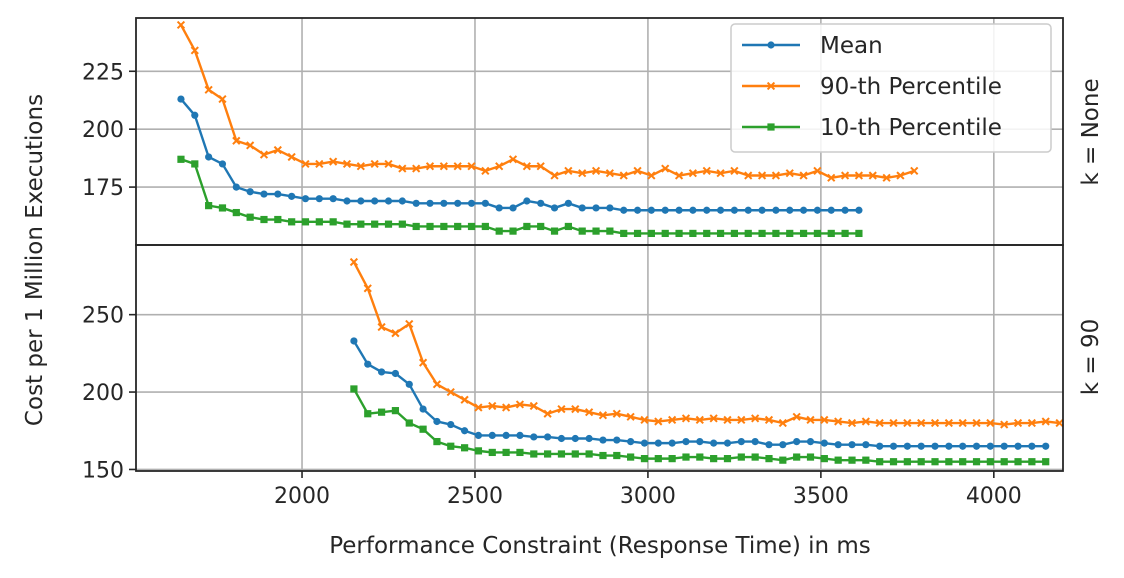  Describe the element at coordinates (302, 496) in the screenshot. I see `x-tick-label-0: 2000` at that location.